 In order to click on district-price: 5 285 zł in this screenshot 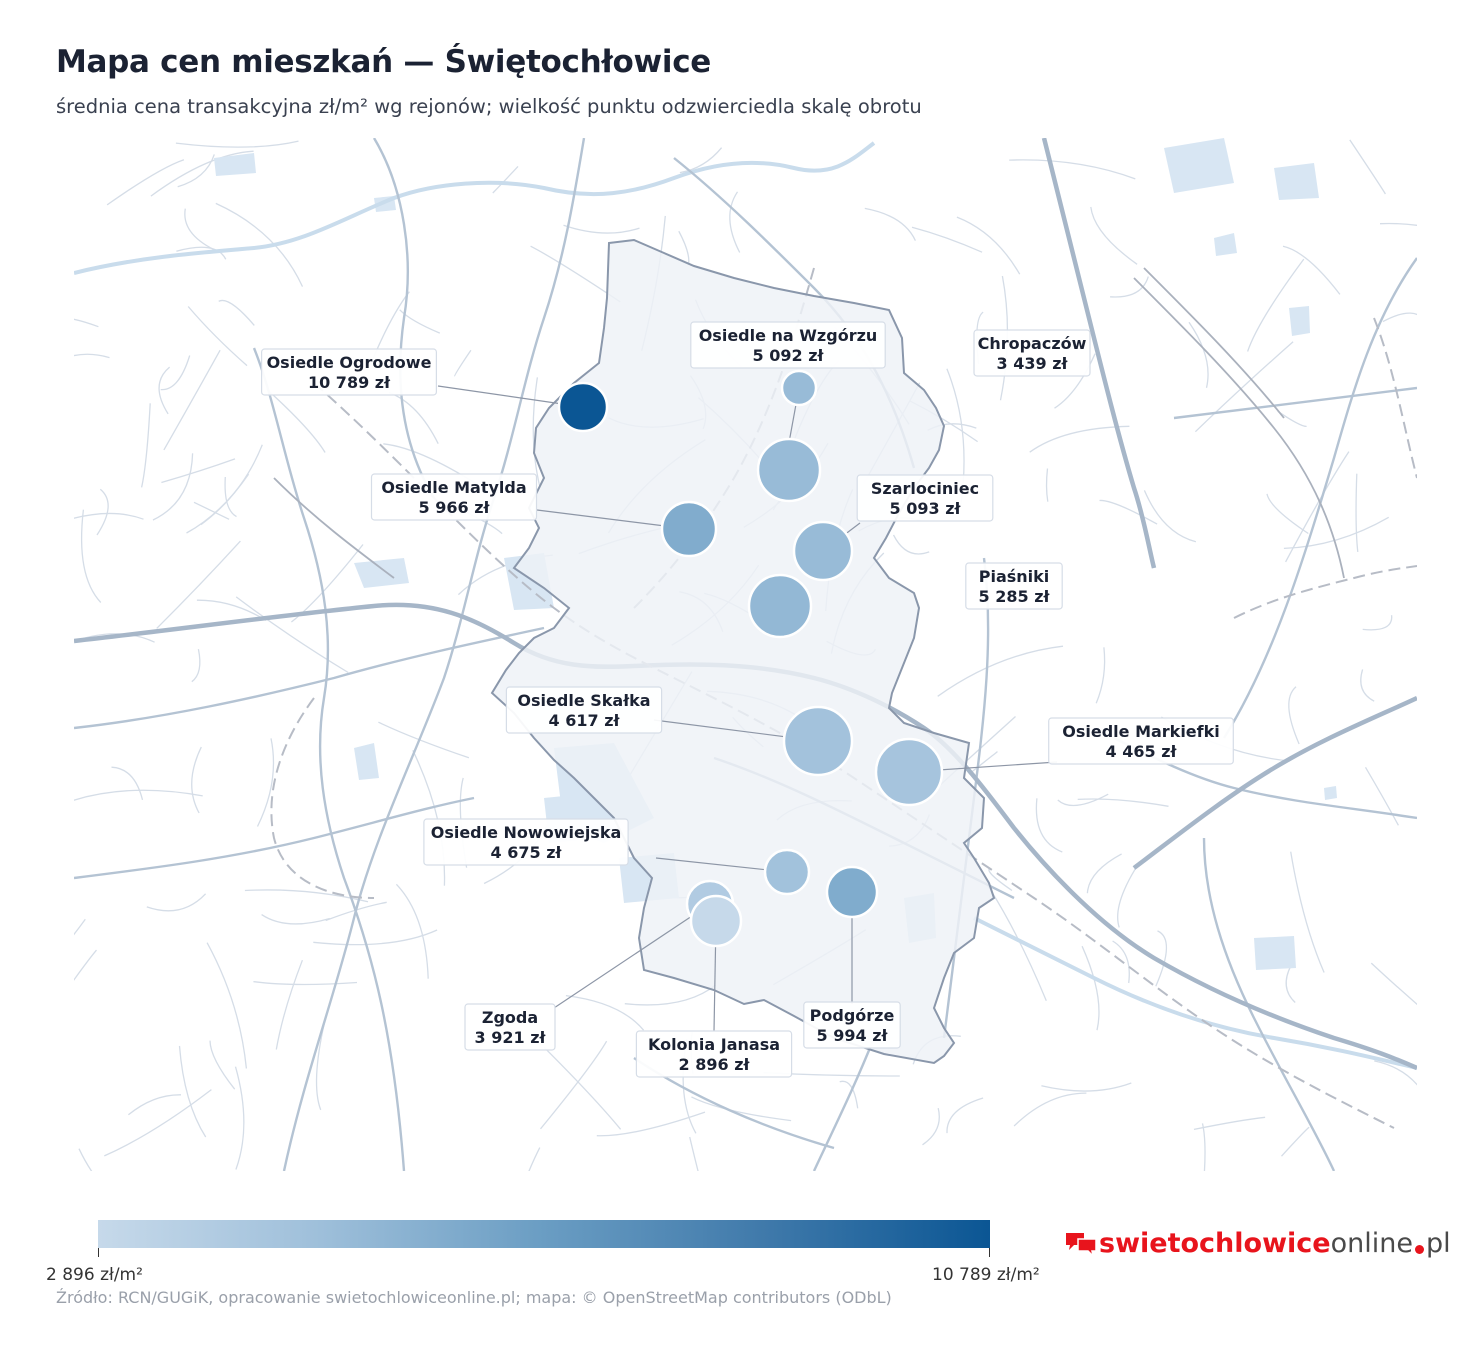, I will do `click(1015, 596)`.